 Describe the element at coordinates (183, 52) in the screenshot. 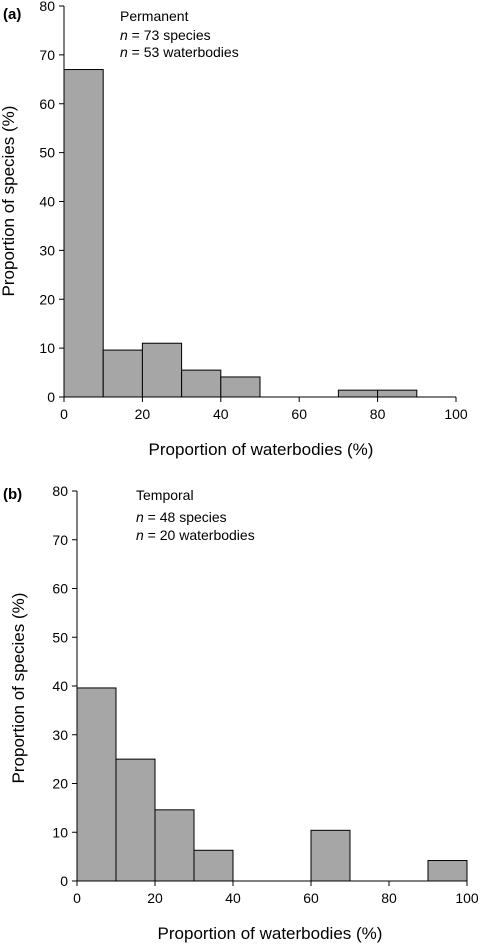

I see `annotation-rest: = 53 waterbodies` at that location.